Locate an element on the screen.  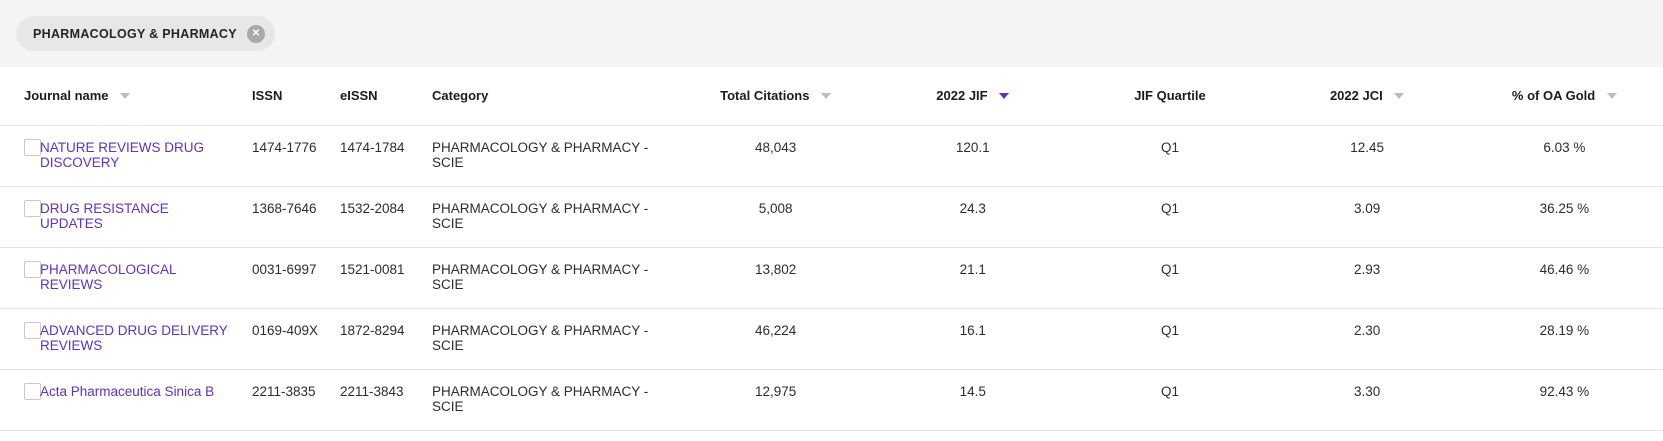
jif-cell: 120.1 is located at coordinates (973, 156).